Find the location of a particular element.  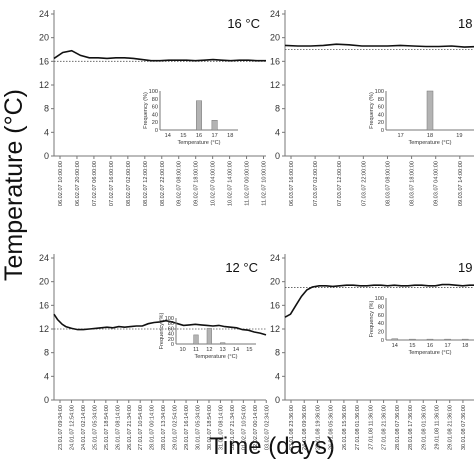

inset-x-tick-label: 10 is located at coordinates (183, 350).